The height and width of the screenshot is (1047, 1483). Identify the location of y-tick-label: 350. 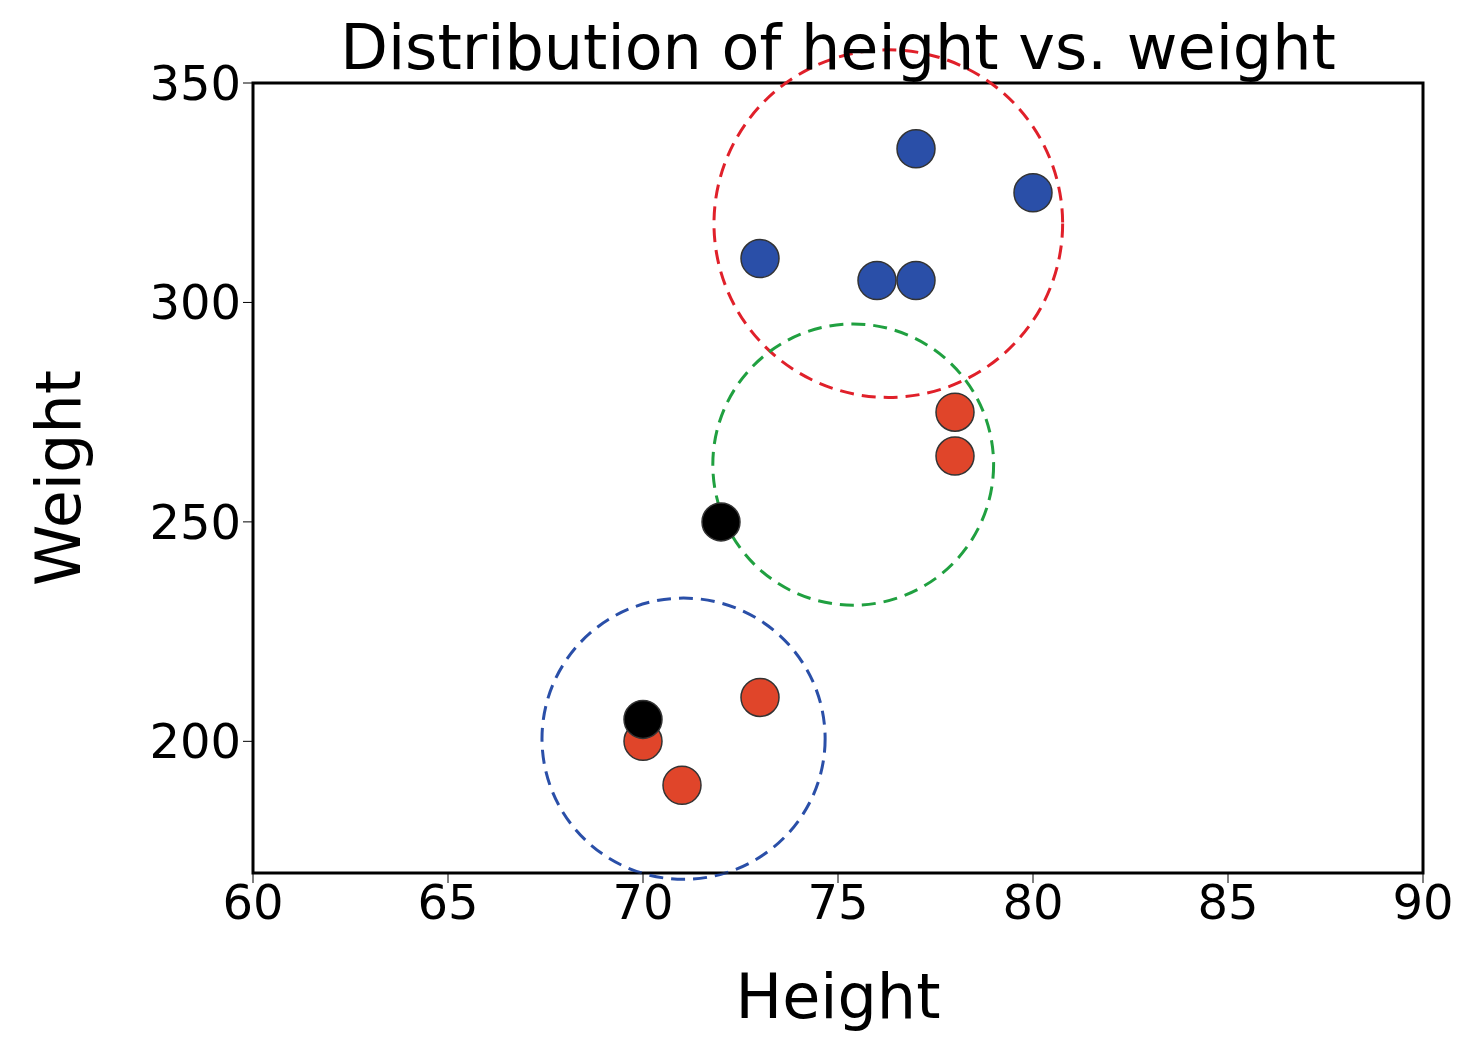
(195, 83).